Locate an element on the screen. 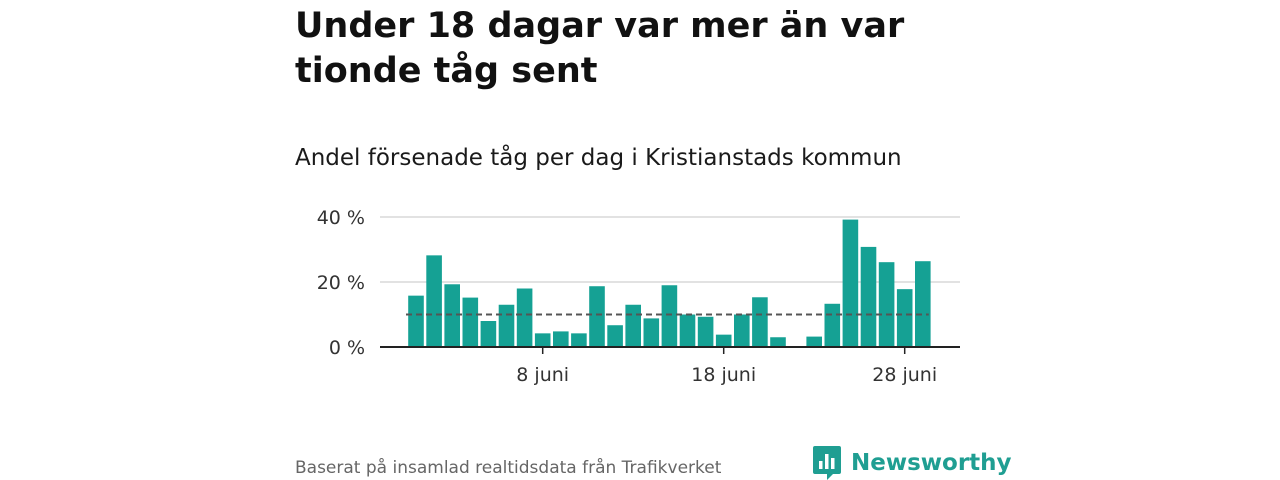  brand-logo: Newsworthy is located at coordinates (912, 463).